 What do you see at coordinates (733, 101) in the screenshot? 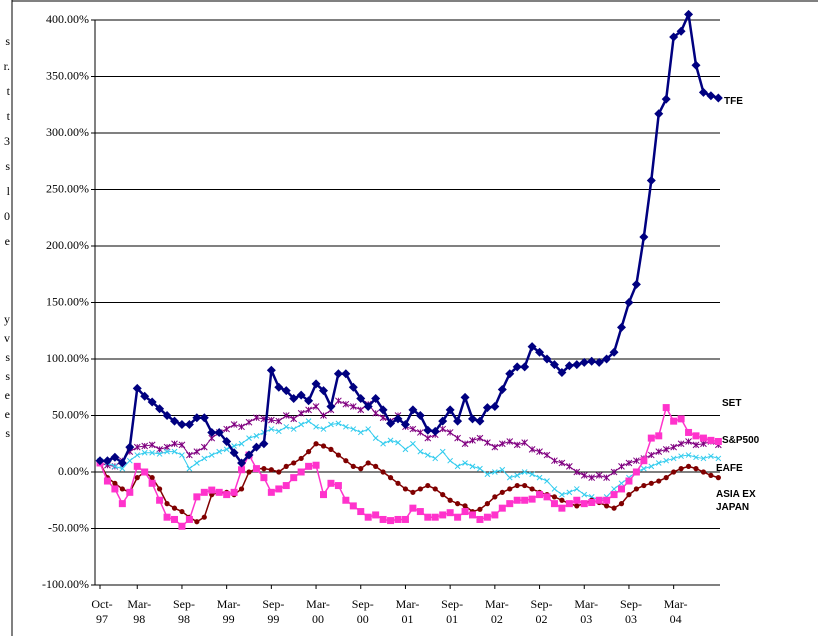
I see `series-label: TFE` at bounding box center [733, 101].